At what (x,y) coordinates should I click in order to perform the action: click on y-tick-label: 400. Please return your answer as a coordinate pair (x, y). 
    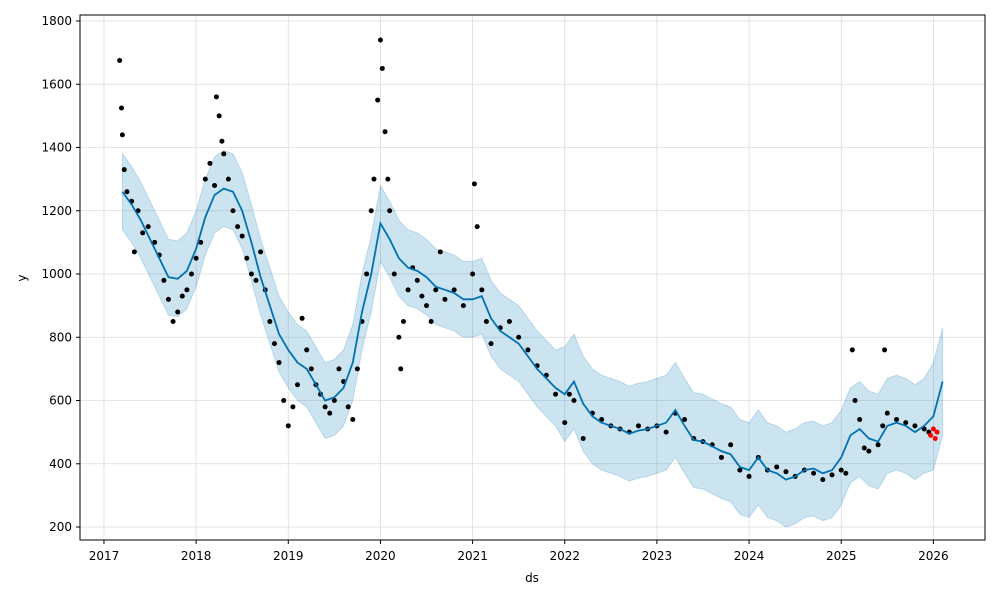
    Looking at the image, I should click on (60, 464).